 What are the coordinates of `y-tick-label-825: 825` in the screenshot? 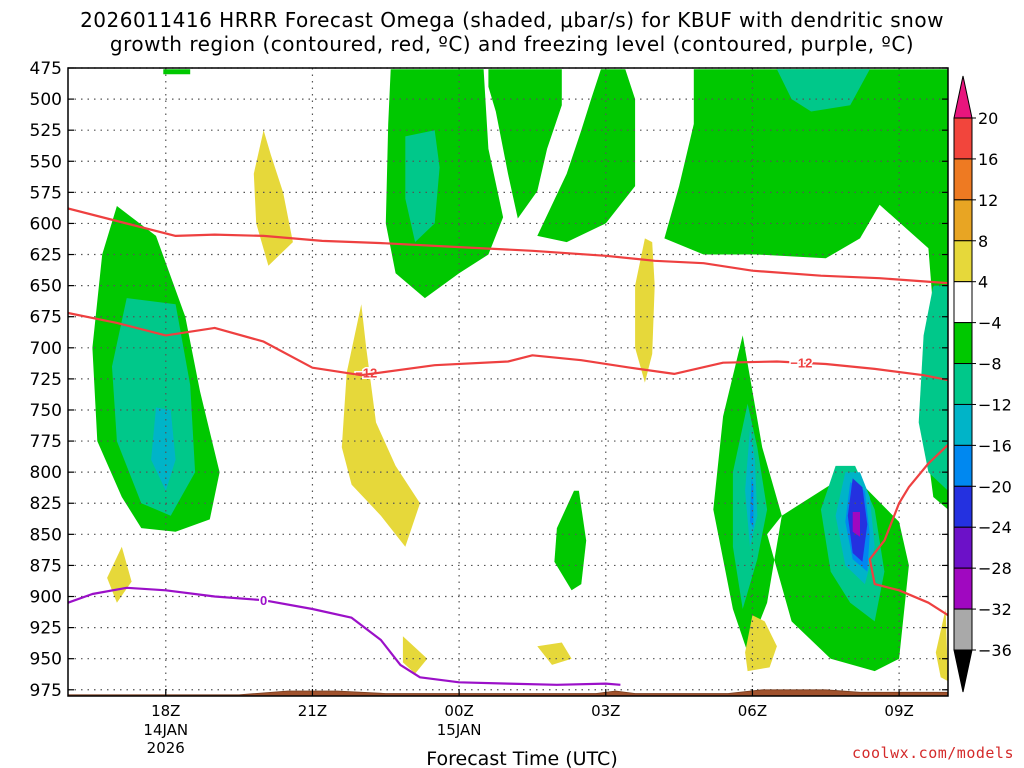 It's located at (46, 504).